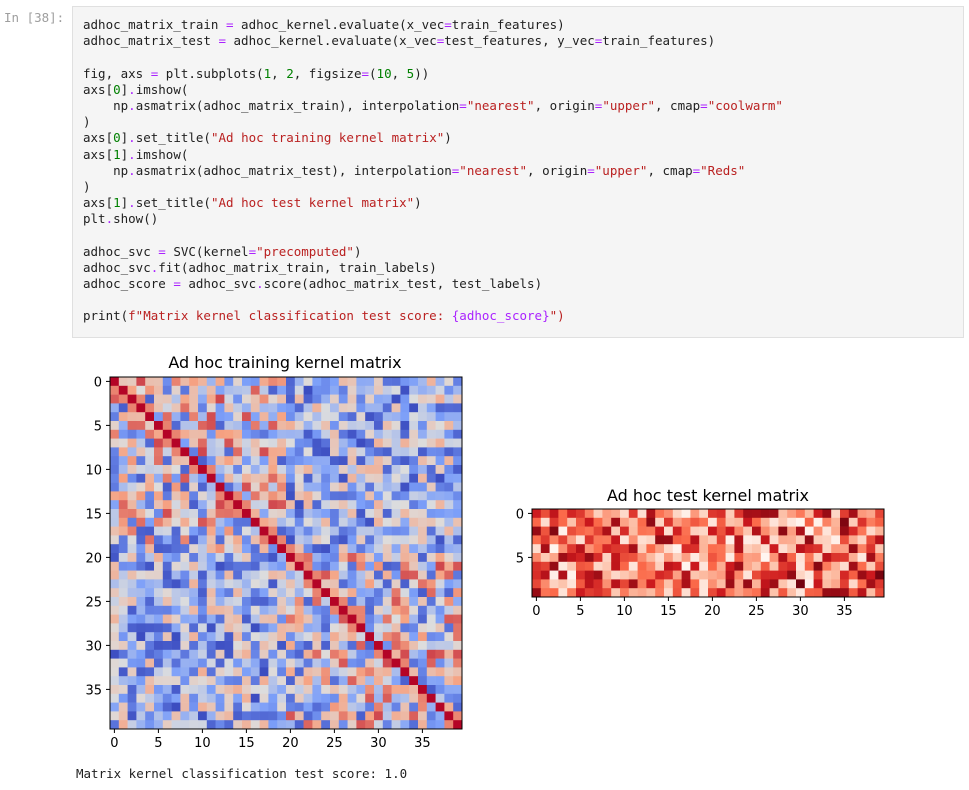 The height and width of the screenshot is (790, 969). I want to click on code-token: ., so click(132, 138).